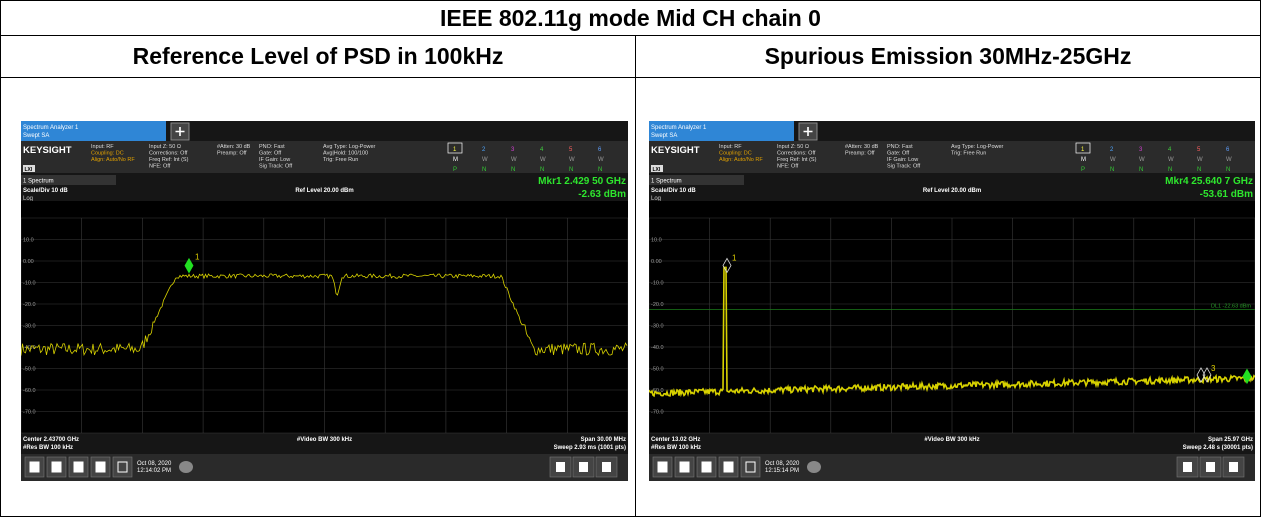 This screenshot has width=1261, height=517. Describe the element at coordinates (513, 150) in the screenshot. I see `trace-number: 3` at that location.